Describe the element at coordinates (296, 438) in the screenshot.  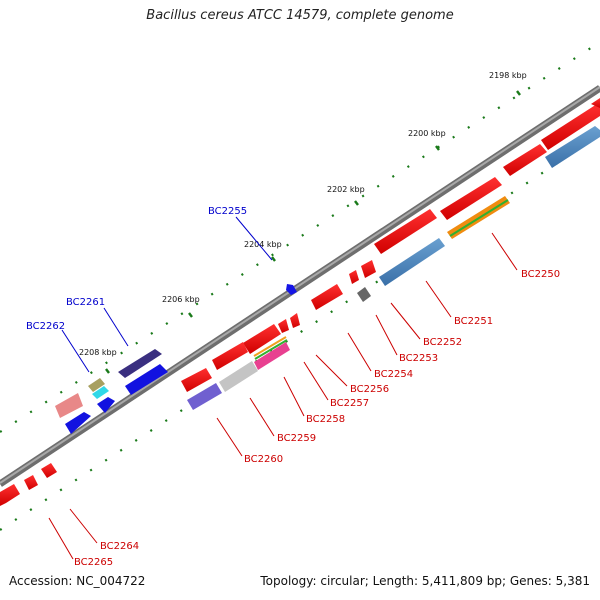
I see `label-bc2259: BC2259` at that location.